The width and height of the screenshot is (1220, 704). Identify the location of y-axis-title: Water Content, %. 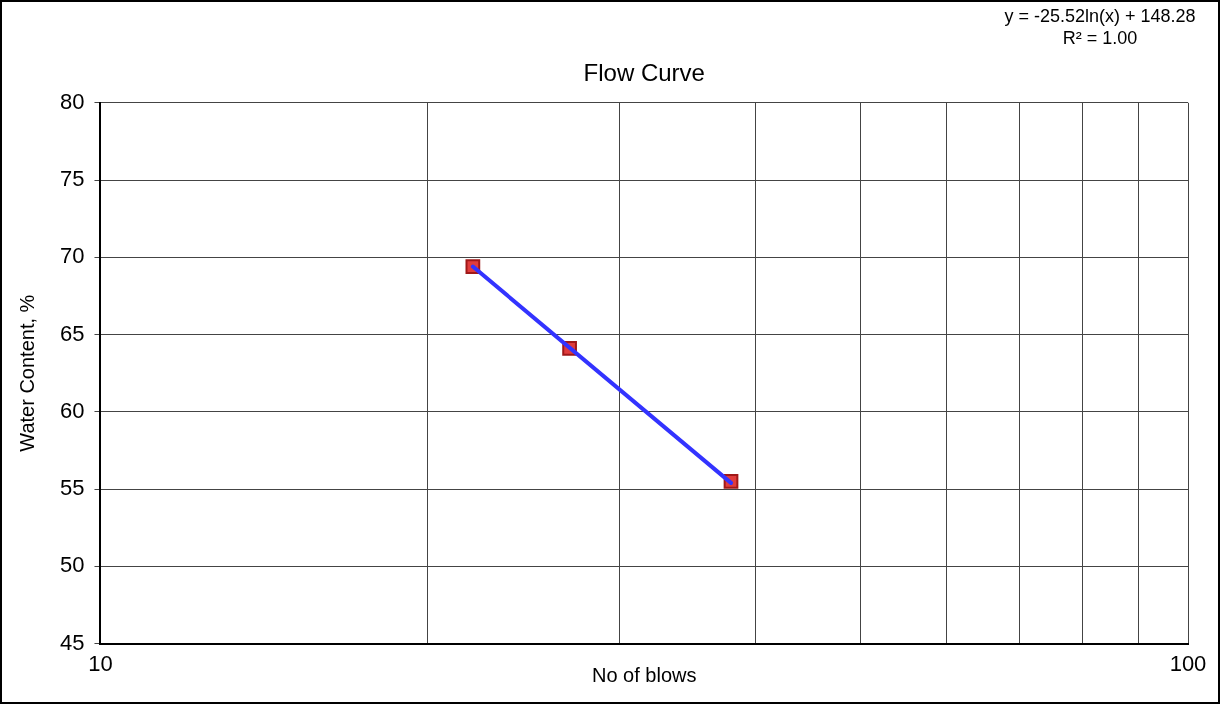
(26, 373).